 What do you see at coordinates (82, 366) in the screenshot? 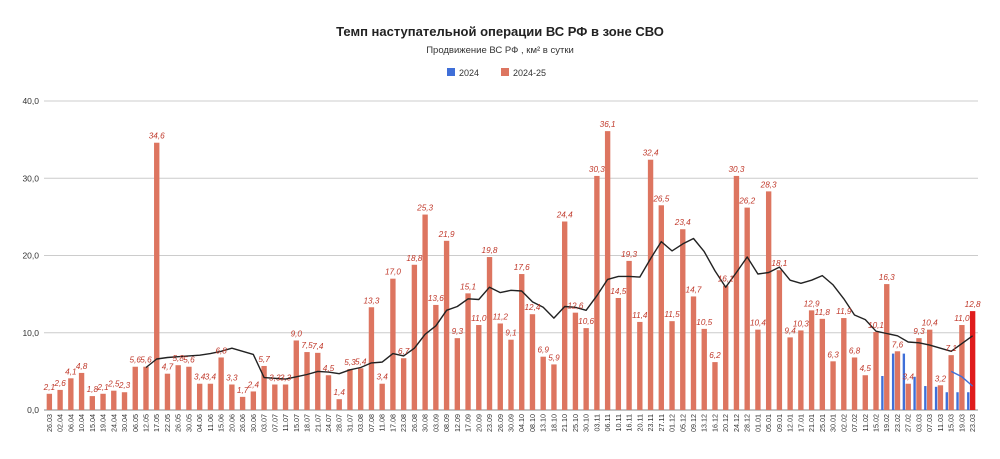
I see `data-label: 4,8` at bounding box center [82, 366].